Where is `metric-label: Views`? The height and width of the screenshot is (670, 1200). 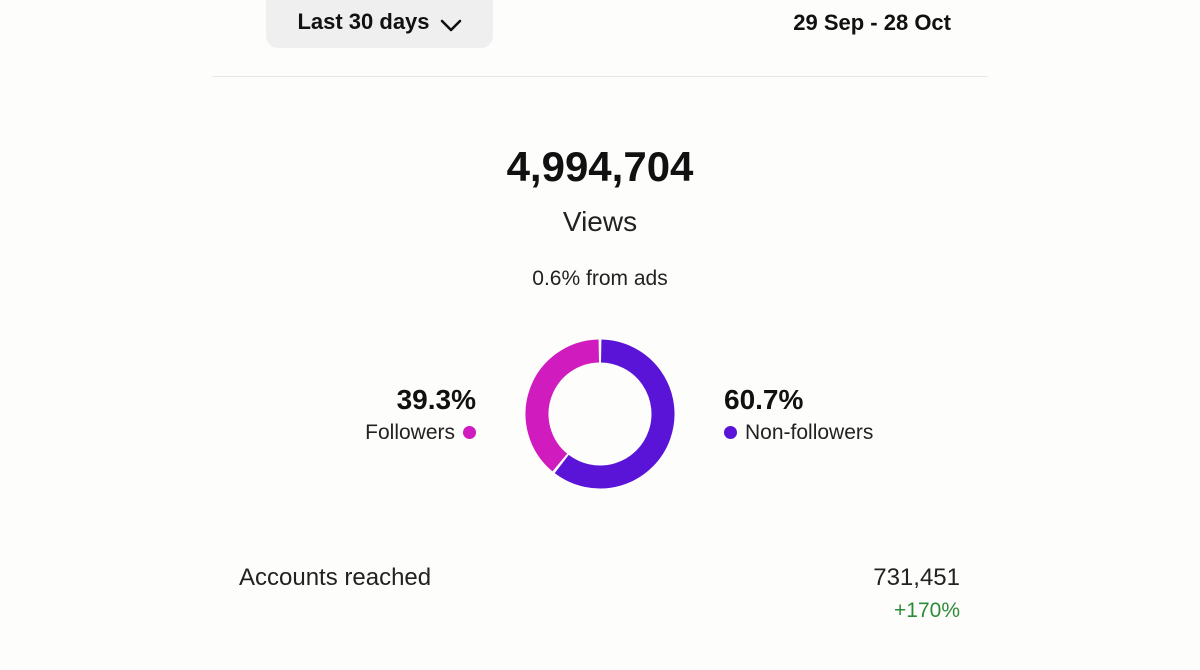 metric-label: Views is located at coordinates (600, 221).